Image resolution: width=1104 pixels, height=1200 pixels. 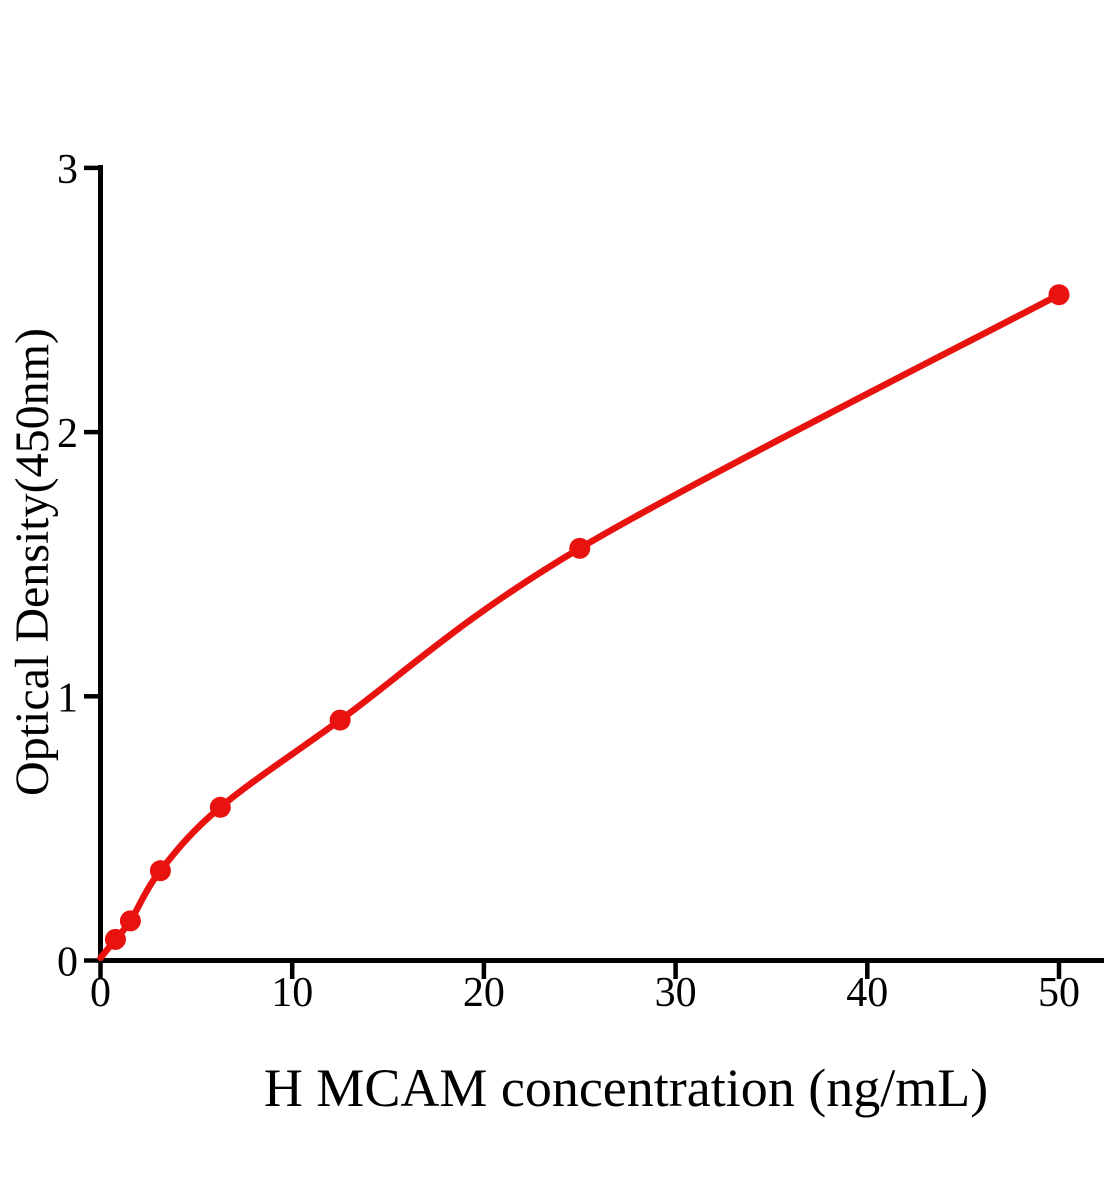 What do you see at coordinates (67, 434) in the screenshot?
I see `y-tick-label: 2` at bounding box center [67, 434].